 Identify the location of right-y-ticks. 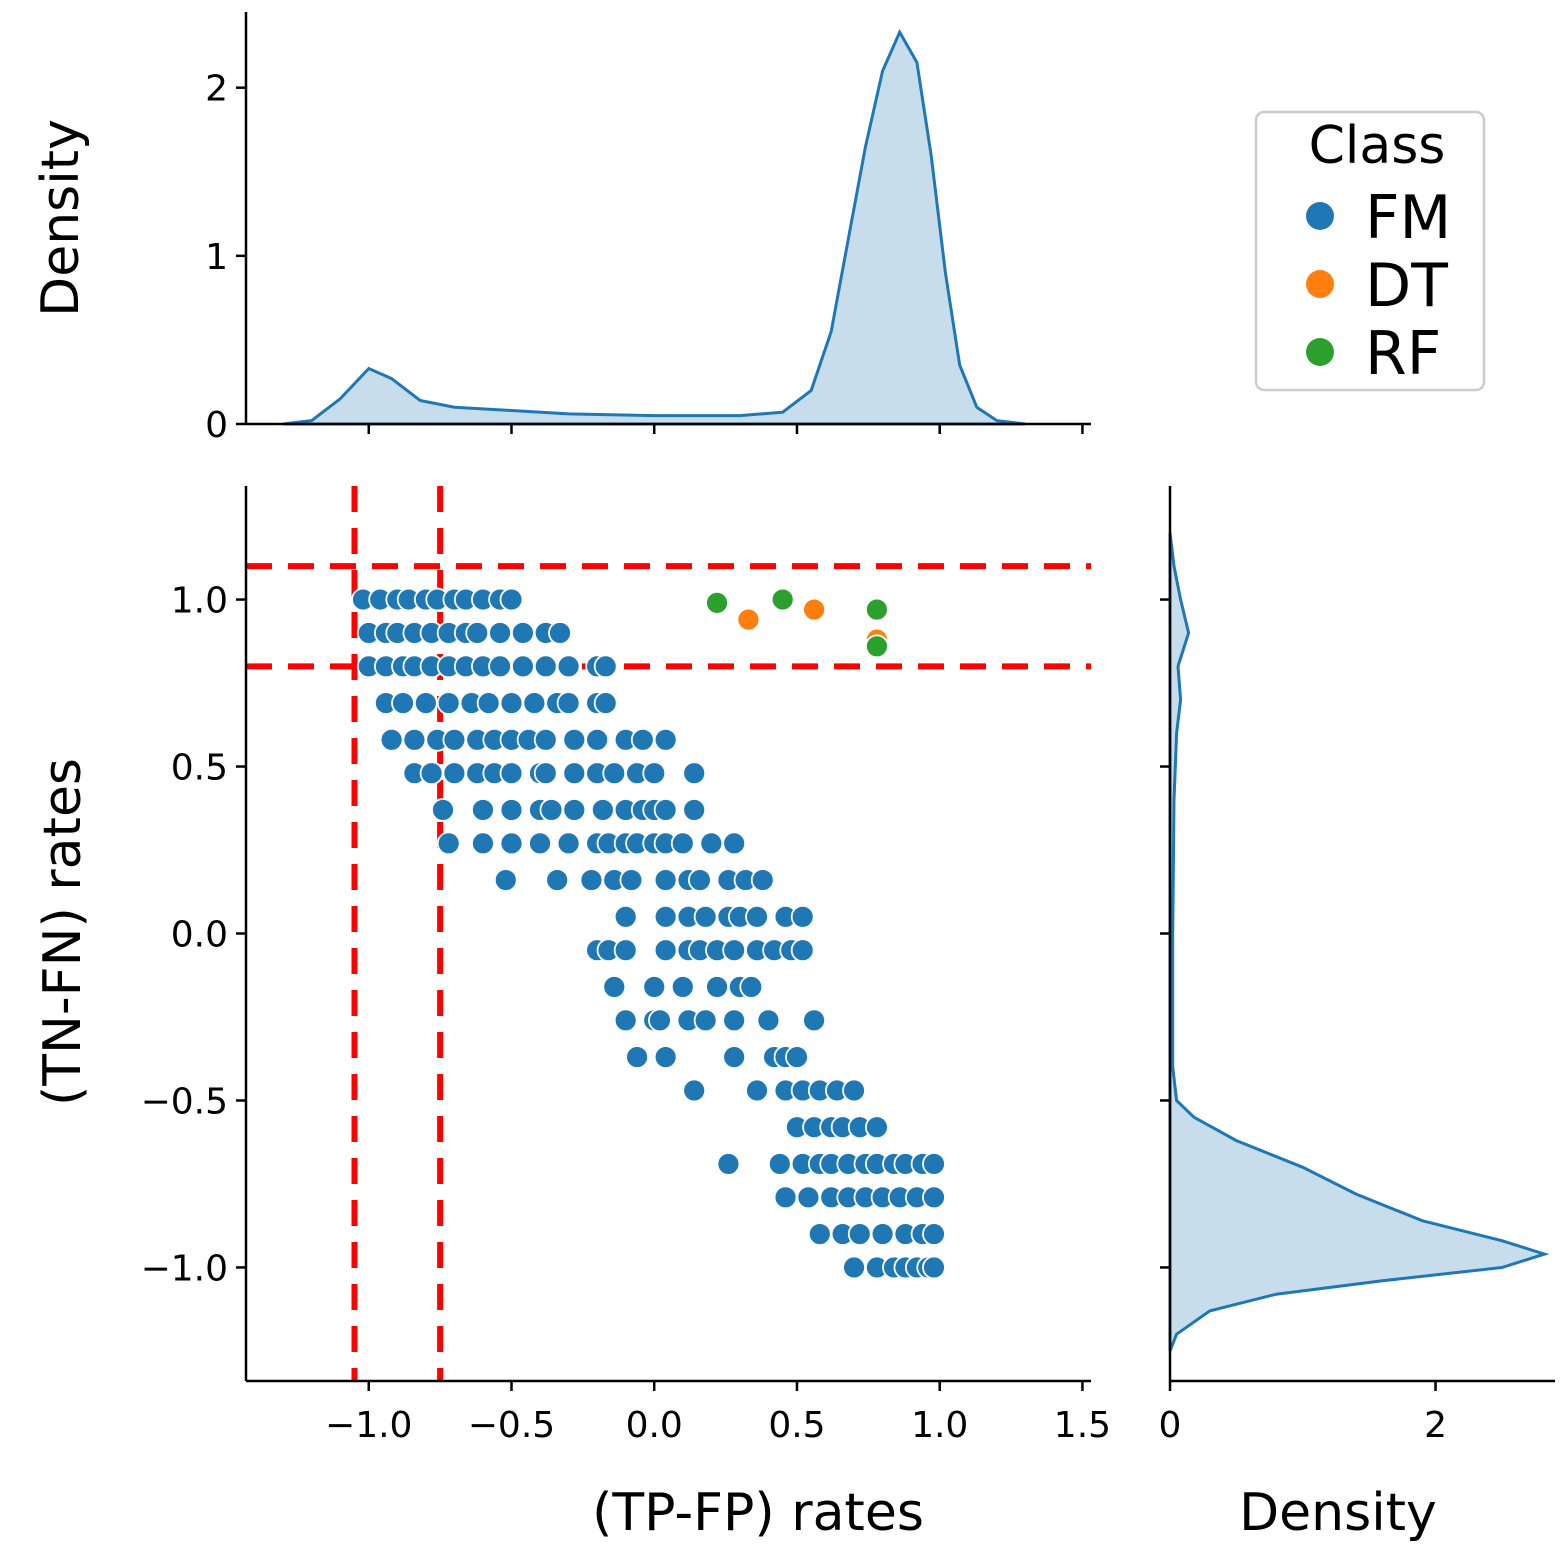
(1165, 933).